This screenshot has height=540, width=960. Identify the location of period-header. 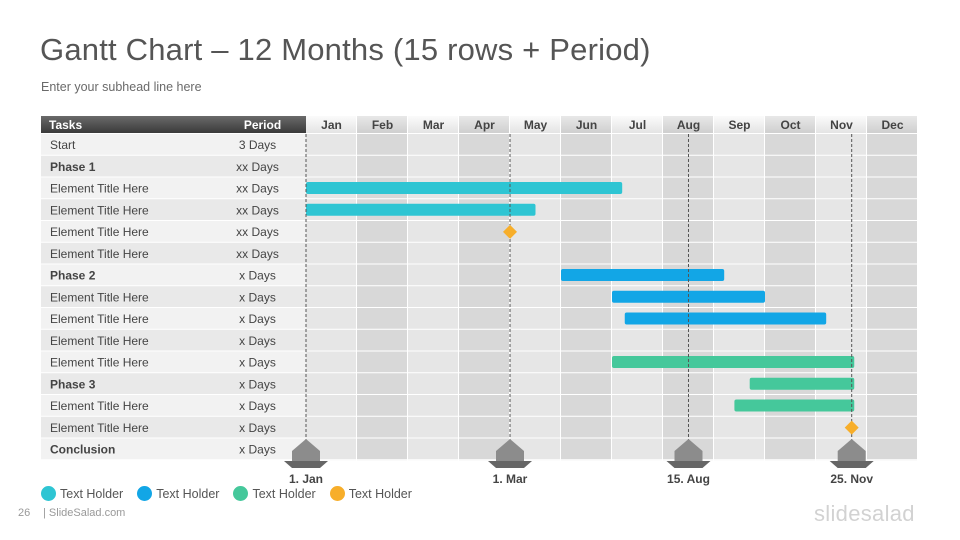
(262, 124).